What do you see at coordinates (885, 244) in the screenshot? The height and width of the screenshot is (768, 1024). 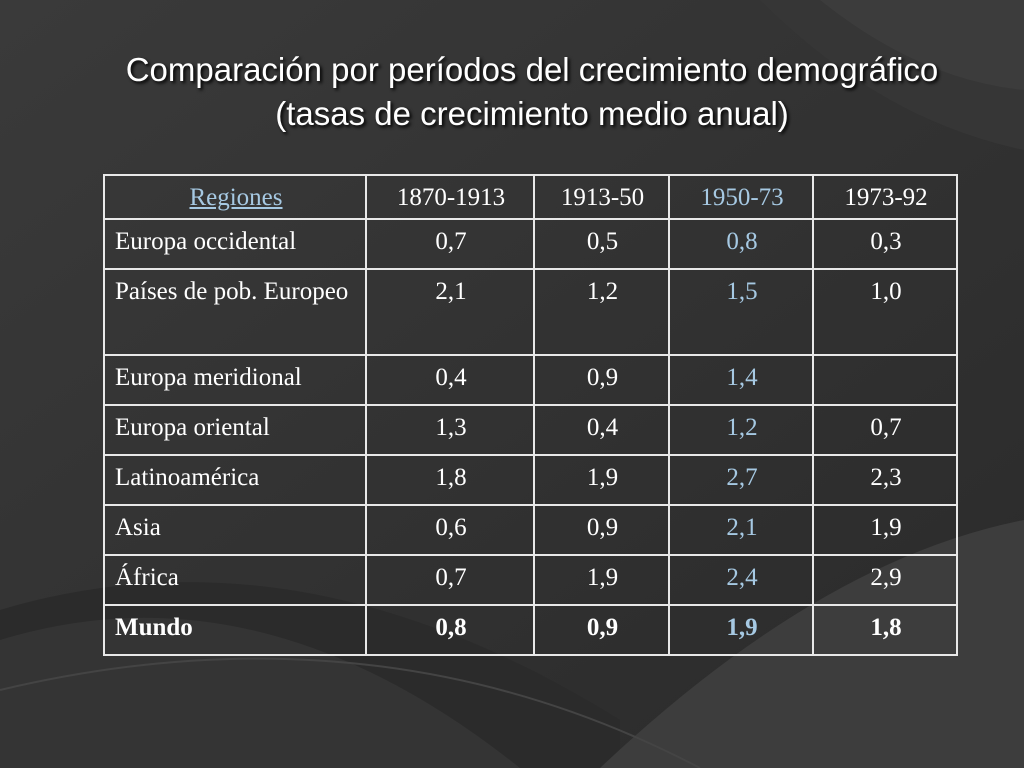 I see `value-cell: 0,3` at bounding box center [885, 244].